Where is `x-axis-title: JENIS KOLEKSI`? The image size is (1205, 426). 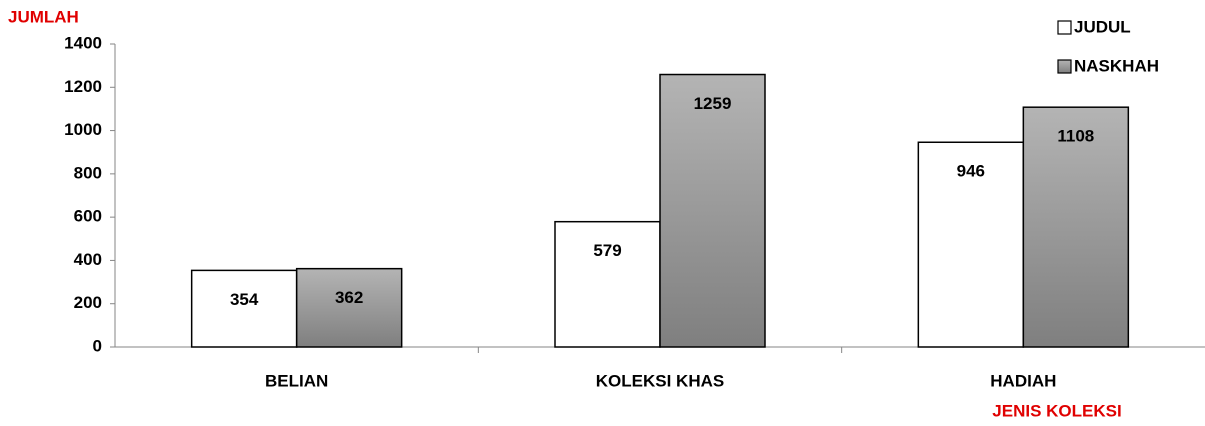
x-axis-title: JENIS KOLEKSI is located at coordinates (1056, 410).